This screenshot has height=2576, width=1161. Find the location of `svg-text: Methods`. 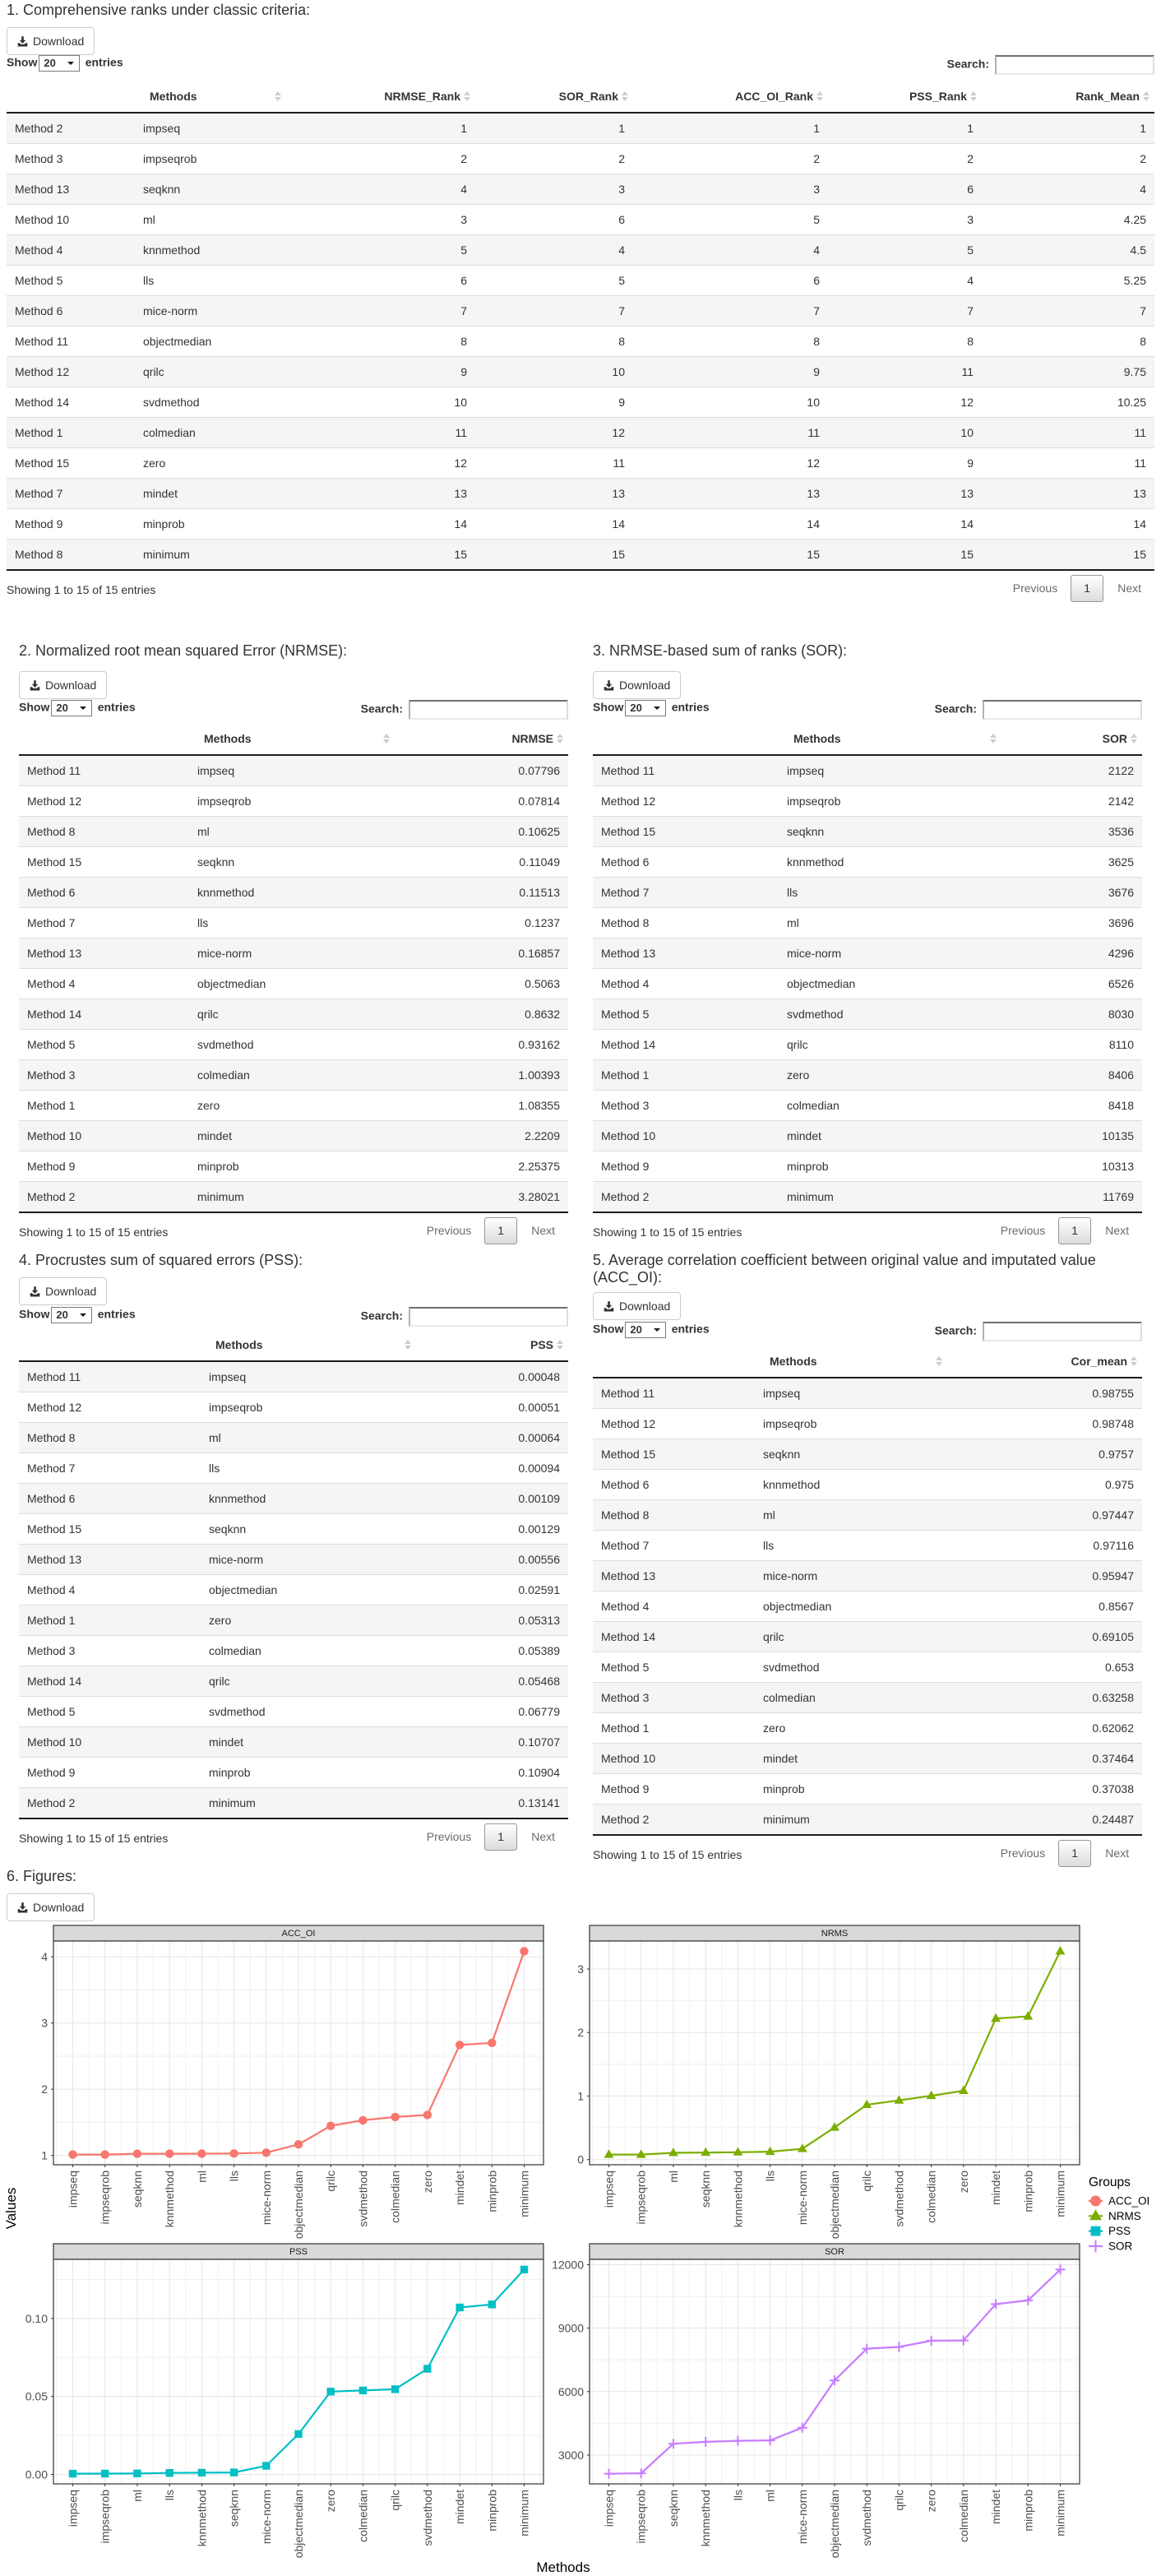

svg-text: Methods is located at coordinates (563, 2568).